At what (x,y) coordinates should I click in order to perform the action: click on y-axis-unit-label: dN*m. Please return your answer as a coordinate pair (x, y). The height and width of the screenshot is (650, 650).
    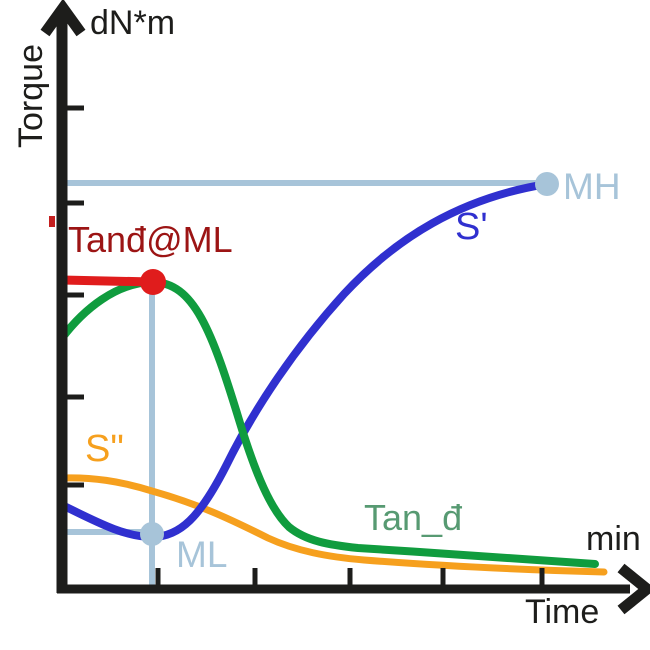
    Looking at the image, I should click on (133, 23).